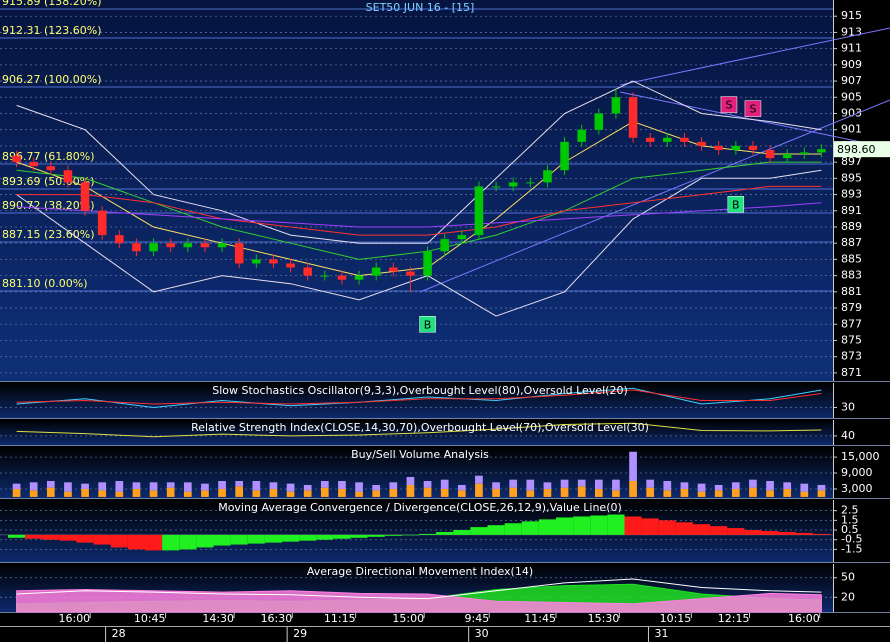 This screenshot has width=890, height=642. I want to click on indicator-line, so click(419, 589).